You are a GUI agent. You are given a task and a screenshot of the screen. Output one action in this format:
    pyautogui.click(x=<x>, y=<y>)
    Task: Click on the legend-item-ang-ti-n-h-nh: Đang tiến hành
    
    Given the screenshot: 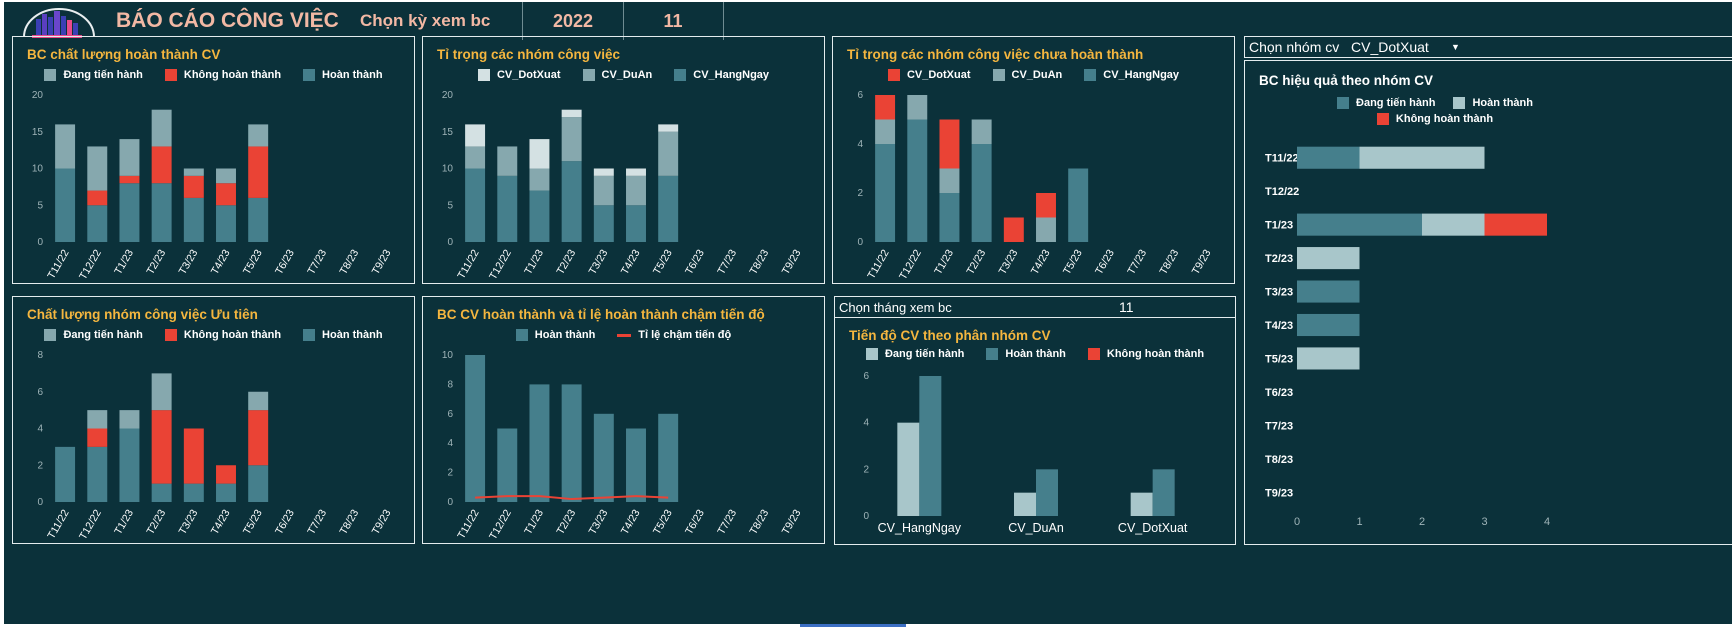 What is the action you would take?
    pyautogui.click(x=93, y=335)
    